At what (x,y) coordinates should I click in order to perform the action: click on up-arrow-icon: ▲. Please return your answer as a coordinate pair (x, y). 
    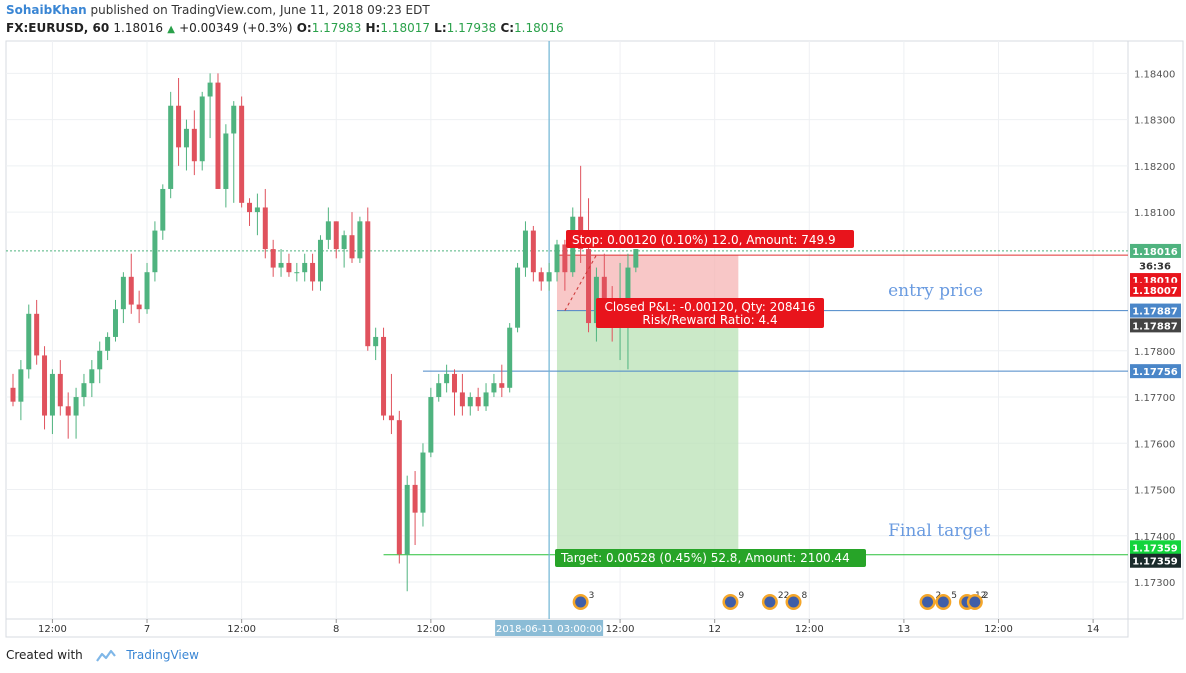
    Looking at the image, I should click on (171, 29).